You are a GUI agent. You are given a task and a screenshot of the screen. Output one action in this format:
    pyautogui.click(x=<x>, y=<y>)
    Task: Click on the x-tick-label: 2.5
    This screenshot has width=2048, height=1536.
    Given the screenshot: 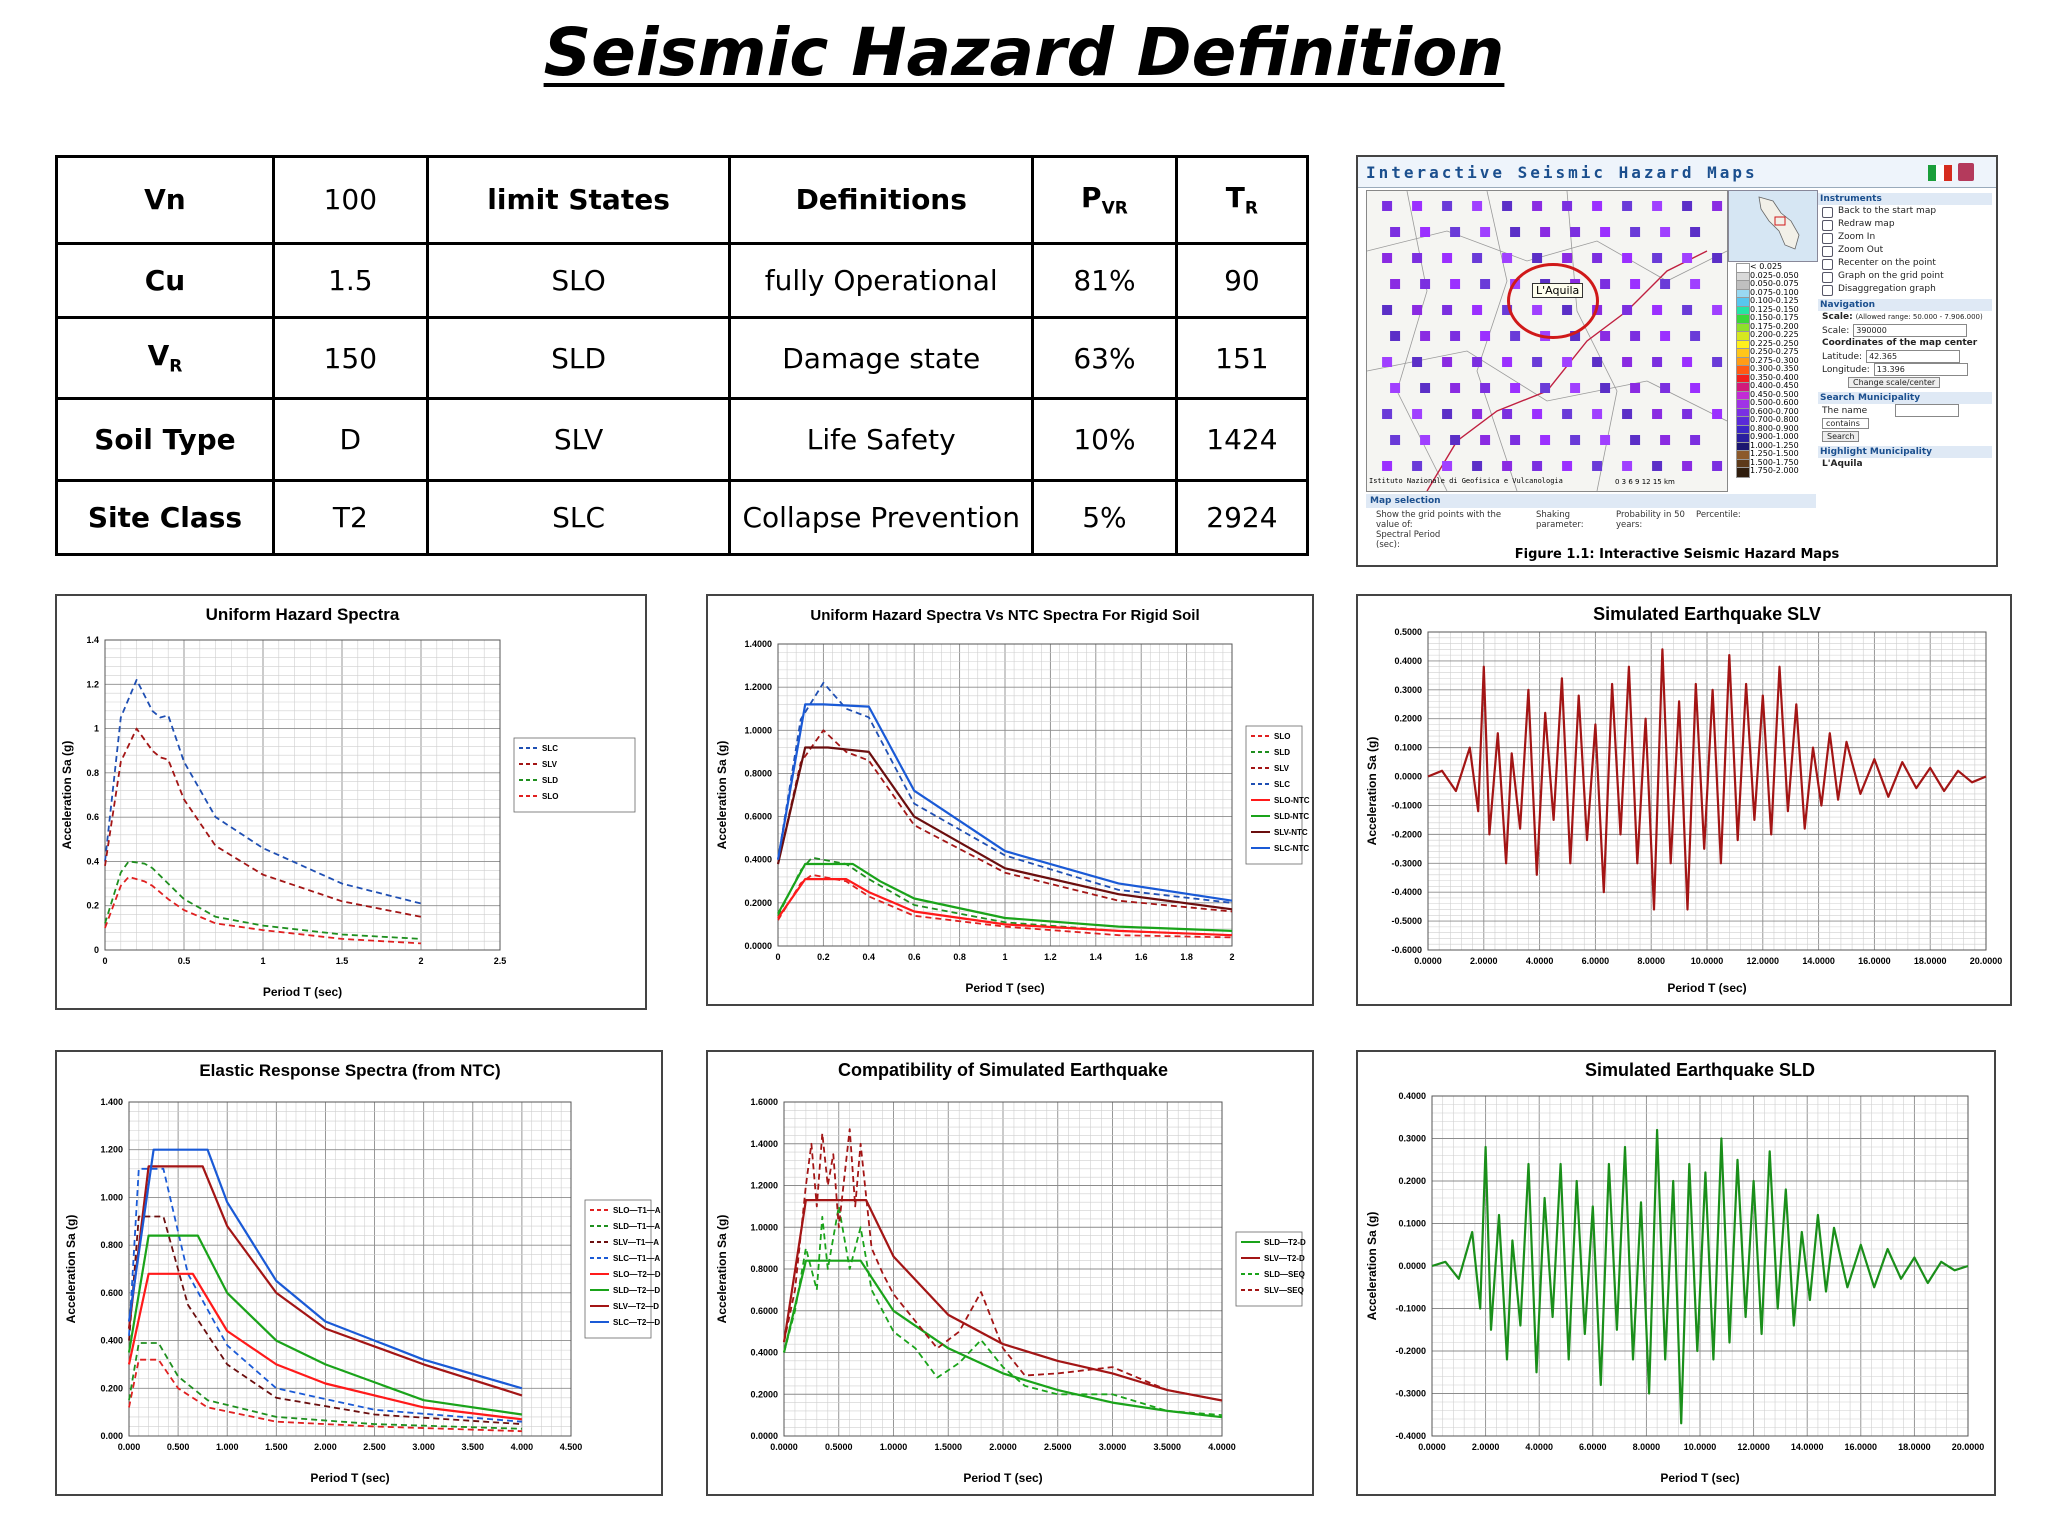 What is the action you would take?
    pyautogui.click(x=500, y=961)
    